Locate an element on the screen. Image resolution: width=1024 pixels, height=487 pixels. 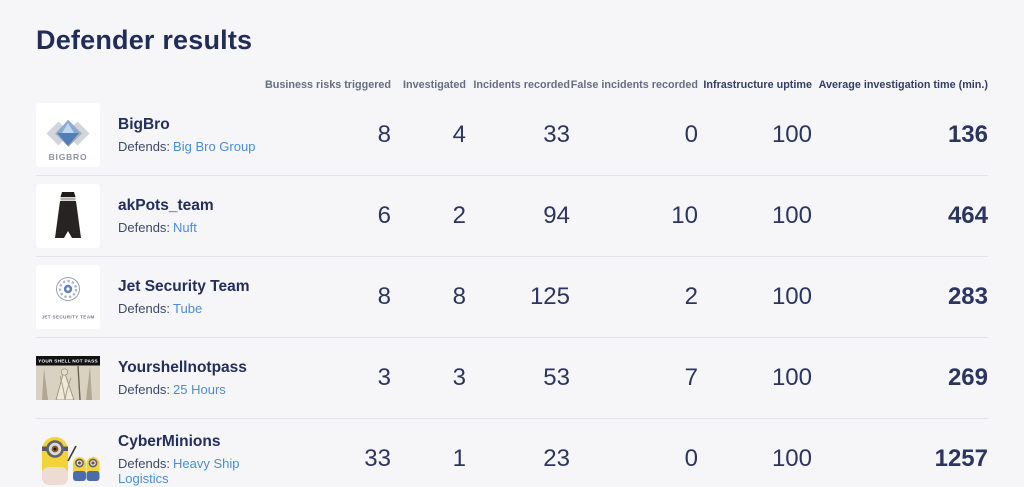
stat-incidents: 125 is located at coordinates (549, 296).